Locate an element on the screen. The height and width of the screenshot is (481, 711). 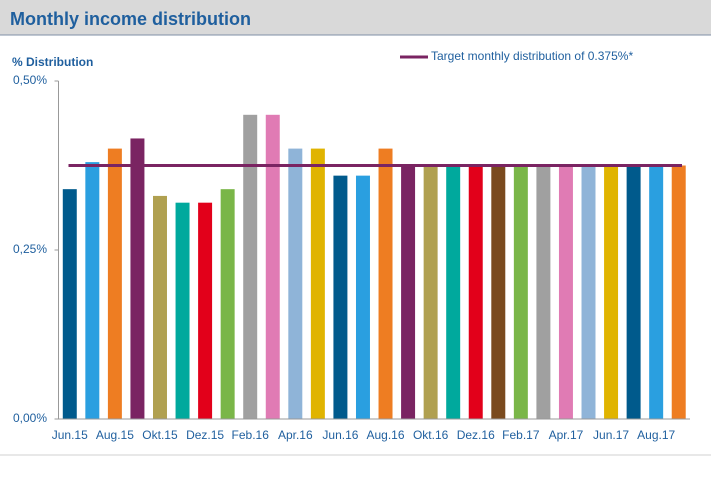
x-tick-label: Jun.16 is located at coordinates (340, 435).